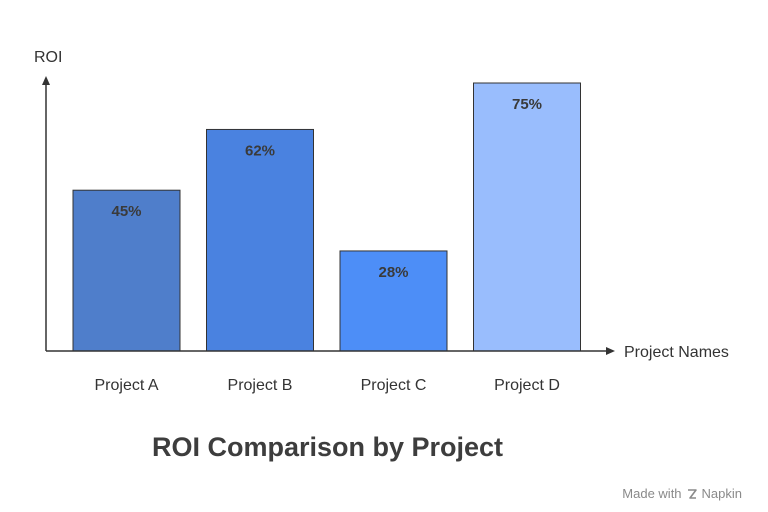 Image resolution: width=768 pixels, height=512 pixels. I want to click on x-axis-arrow, so click(610, 351).